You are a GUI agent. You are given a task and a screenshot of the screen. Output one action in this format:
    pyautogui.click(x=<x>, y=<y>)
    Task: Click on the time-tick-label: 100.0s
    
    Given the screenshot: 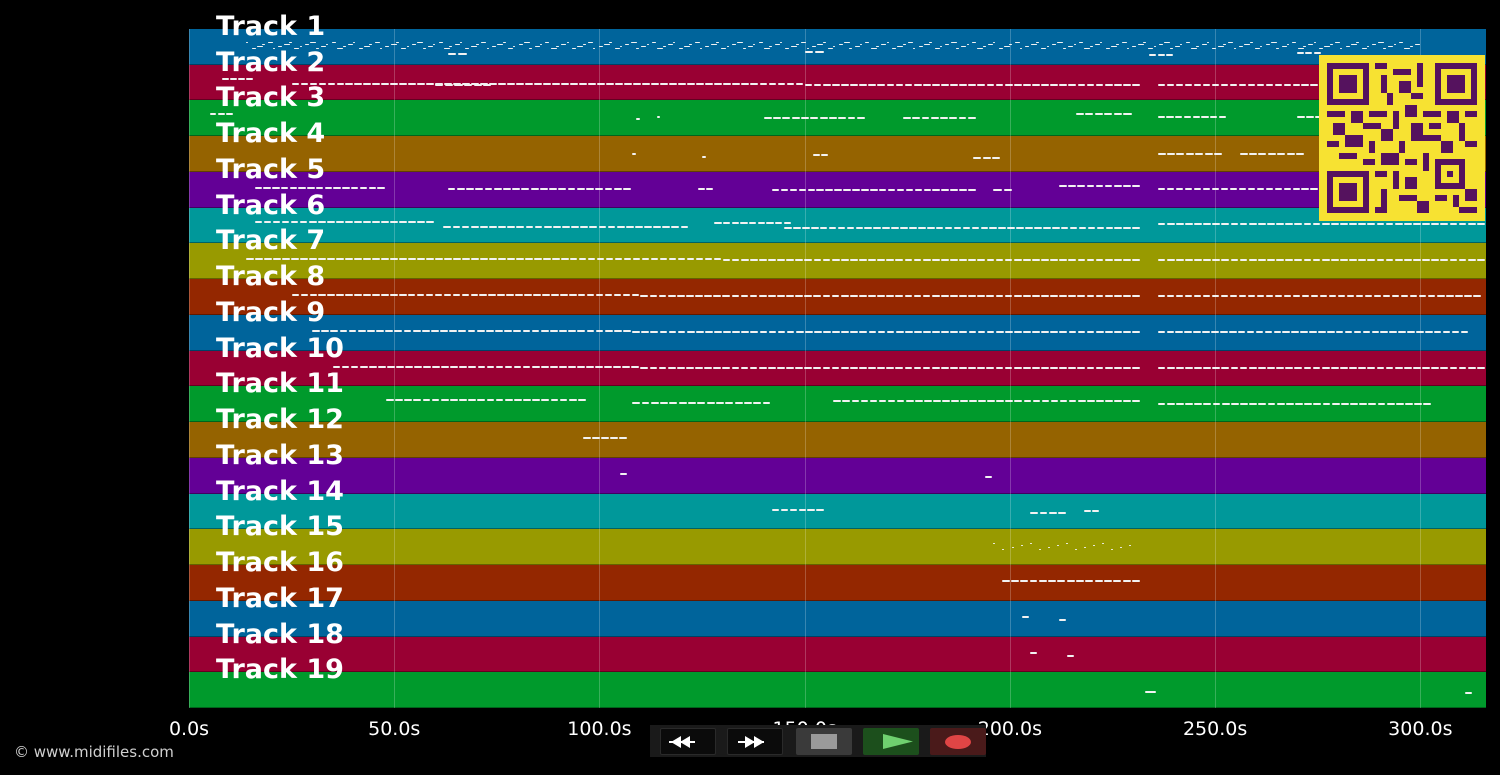 What is the action you would take?
    pyautogui.click(x=599, y=729)
    